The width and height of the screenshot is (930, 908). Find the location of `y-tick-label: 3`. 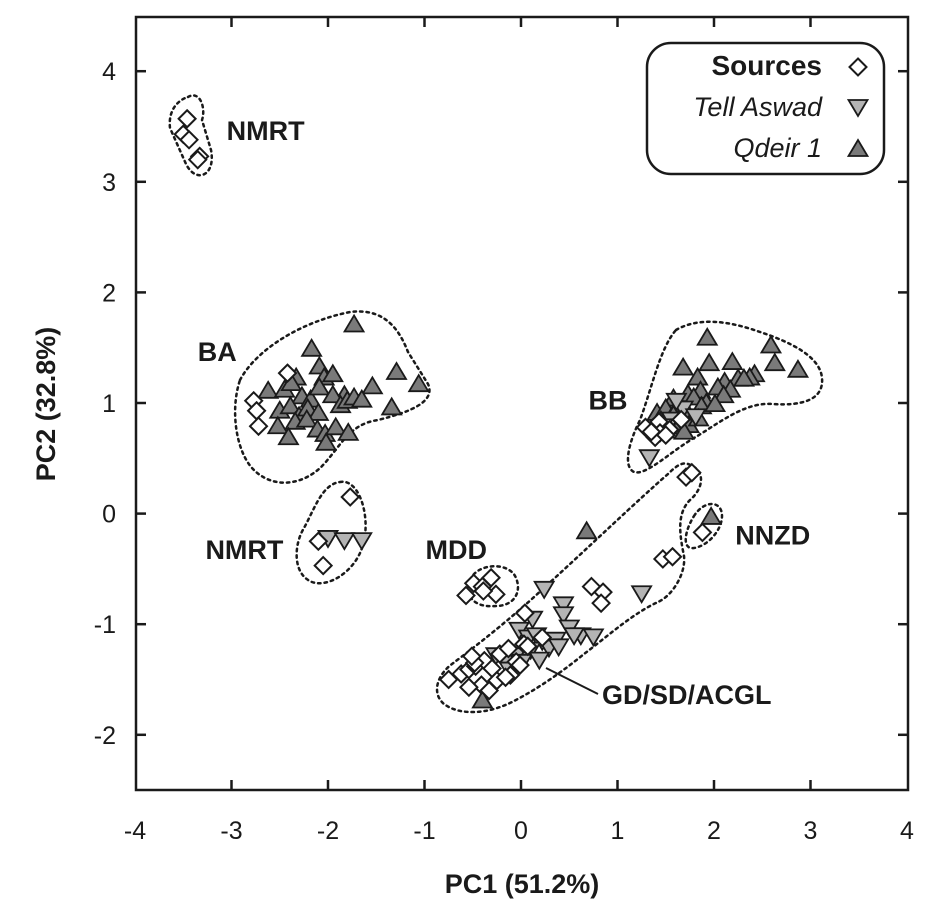

y-tick-label: 3 is located at coordinates (109, 183).